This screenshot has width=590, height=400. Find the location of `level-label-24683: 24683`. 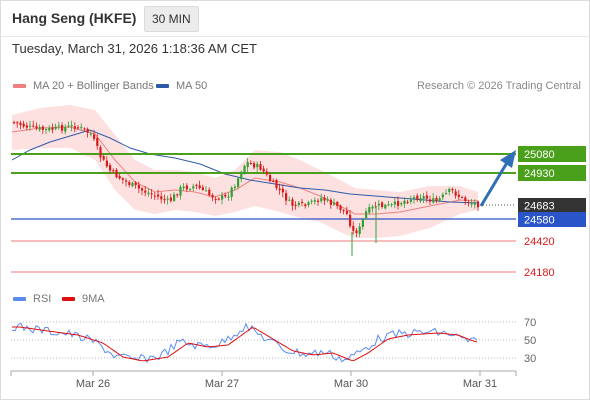

level-label-24683: 24683 is located at coordinates (539, 207).